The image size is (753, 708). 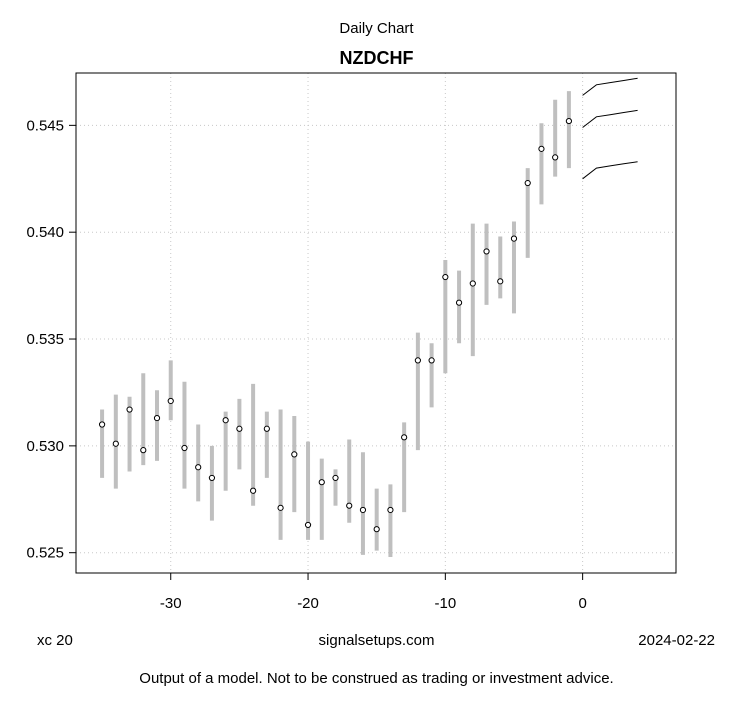 What do you see at coordinates (376, 640) in the screenshot?
I see `footer-site-label: signalsetups.com` at bounding box center [376, 640].